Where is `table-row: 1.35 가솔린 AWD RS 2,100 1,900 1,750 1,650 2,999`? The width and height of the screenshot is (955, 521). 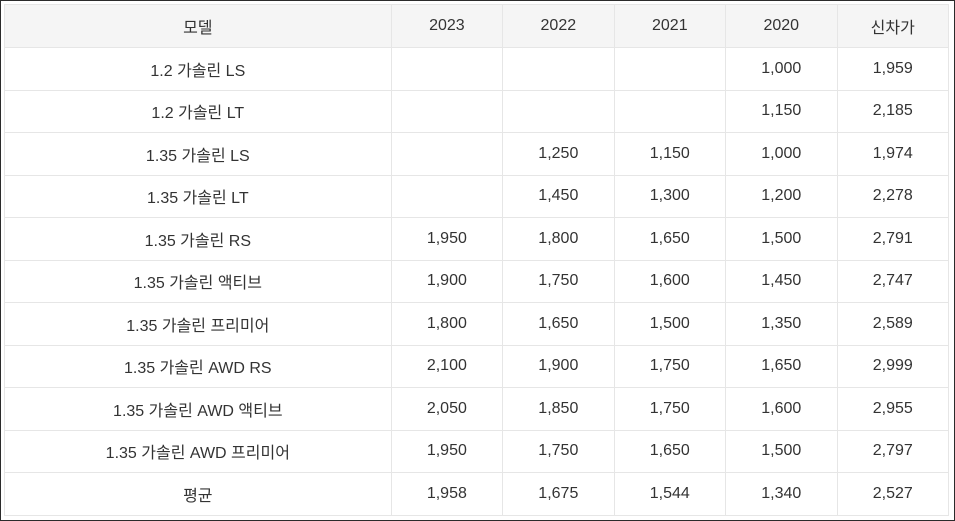
table-row: 1.35 가솔린 AWD RS 2,100 1,900 1,750 1,650 2,999 is located at coordinates (476, 366).